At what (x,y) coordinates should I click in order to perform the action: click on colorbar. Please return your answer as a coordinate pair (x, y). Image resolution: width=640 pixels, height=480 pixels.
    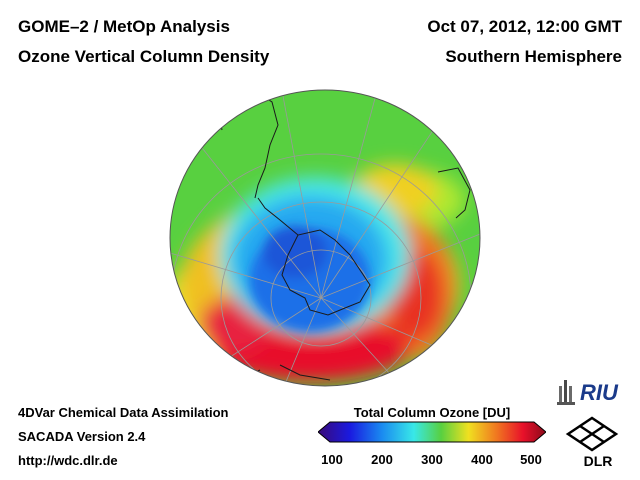
    Looking at the image, I should click on (432, 432).